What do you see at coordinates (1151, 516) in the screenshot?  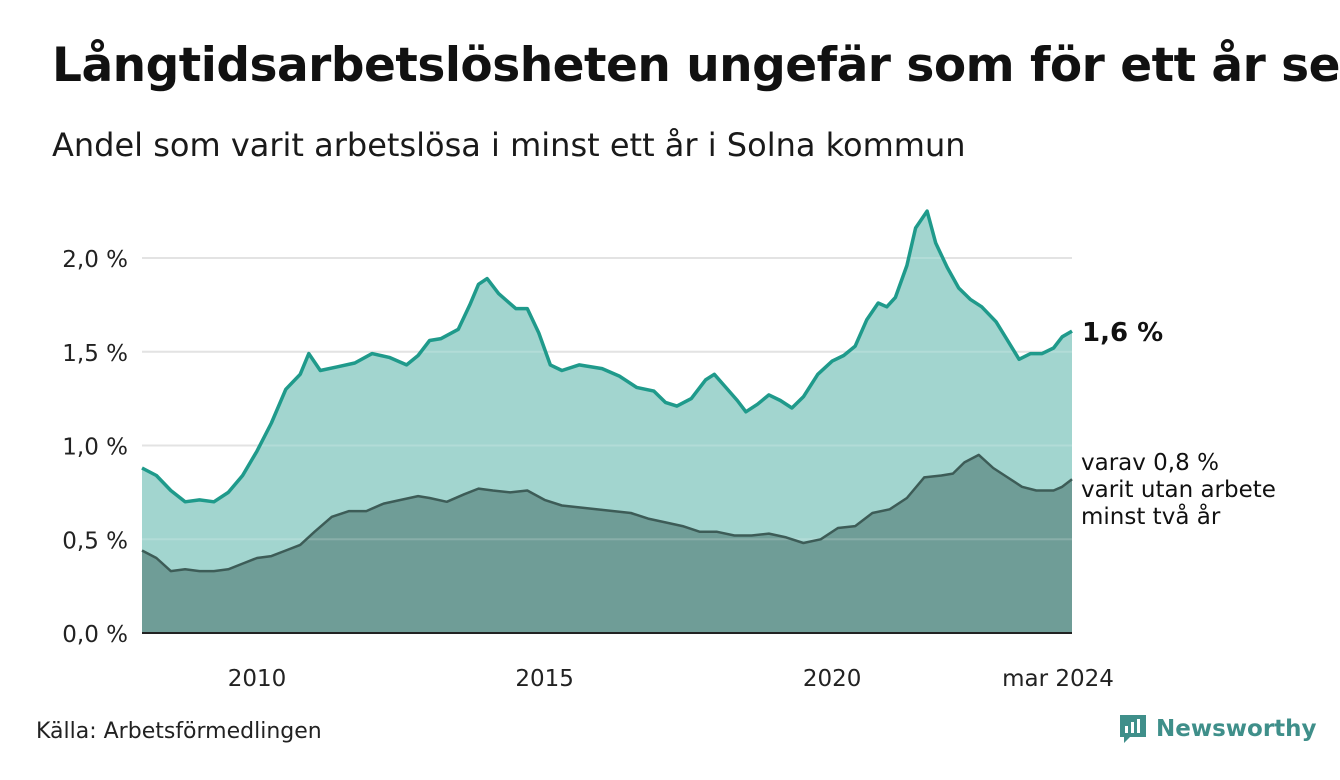 I see `end-label-two-year: minst två år` at bounding box center [1151, 516].